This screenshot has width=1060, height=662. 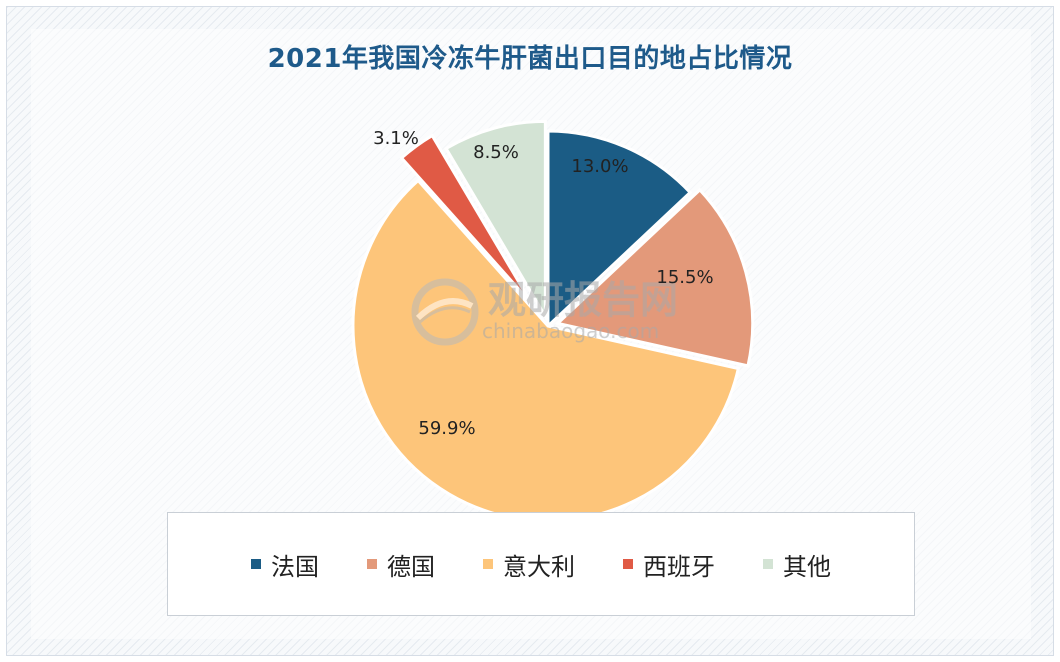 I want to click on legend-label-3: 意大利, so click(x=539, y=566).